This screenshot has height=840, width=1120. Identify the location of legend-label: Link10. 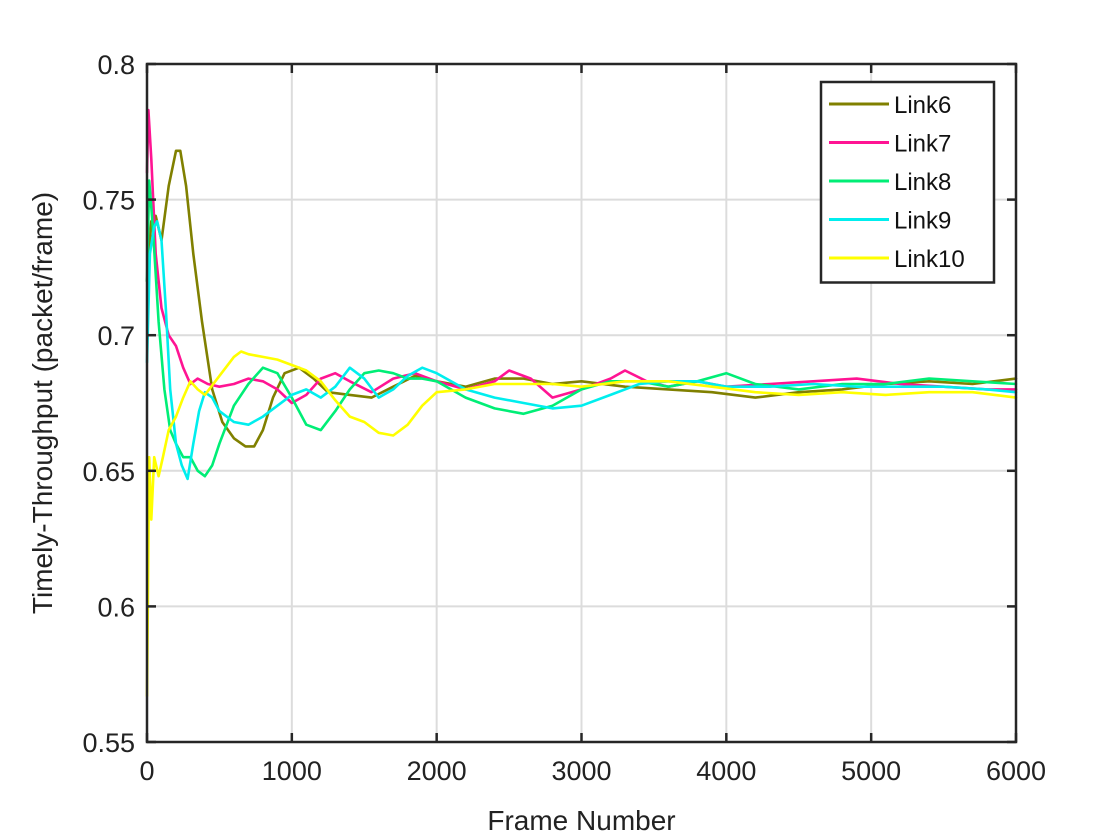
(929, 259).